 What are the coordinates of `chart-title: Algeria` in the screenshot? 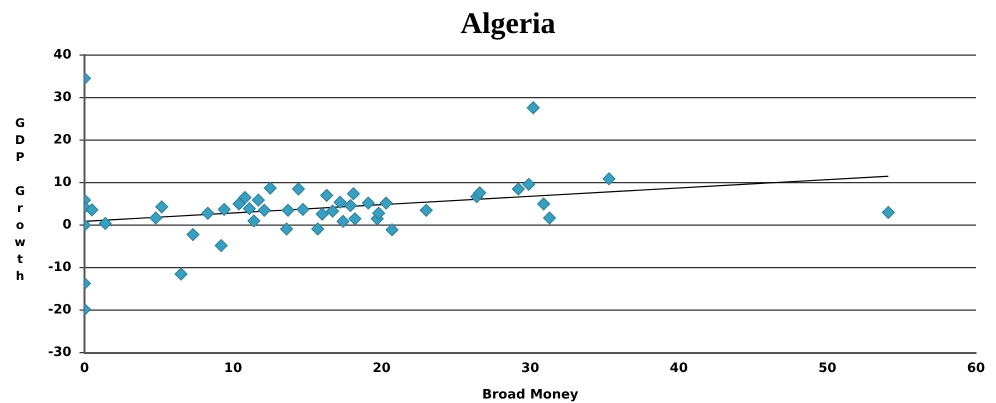 It's located at (508, 23).